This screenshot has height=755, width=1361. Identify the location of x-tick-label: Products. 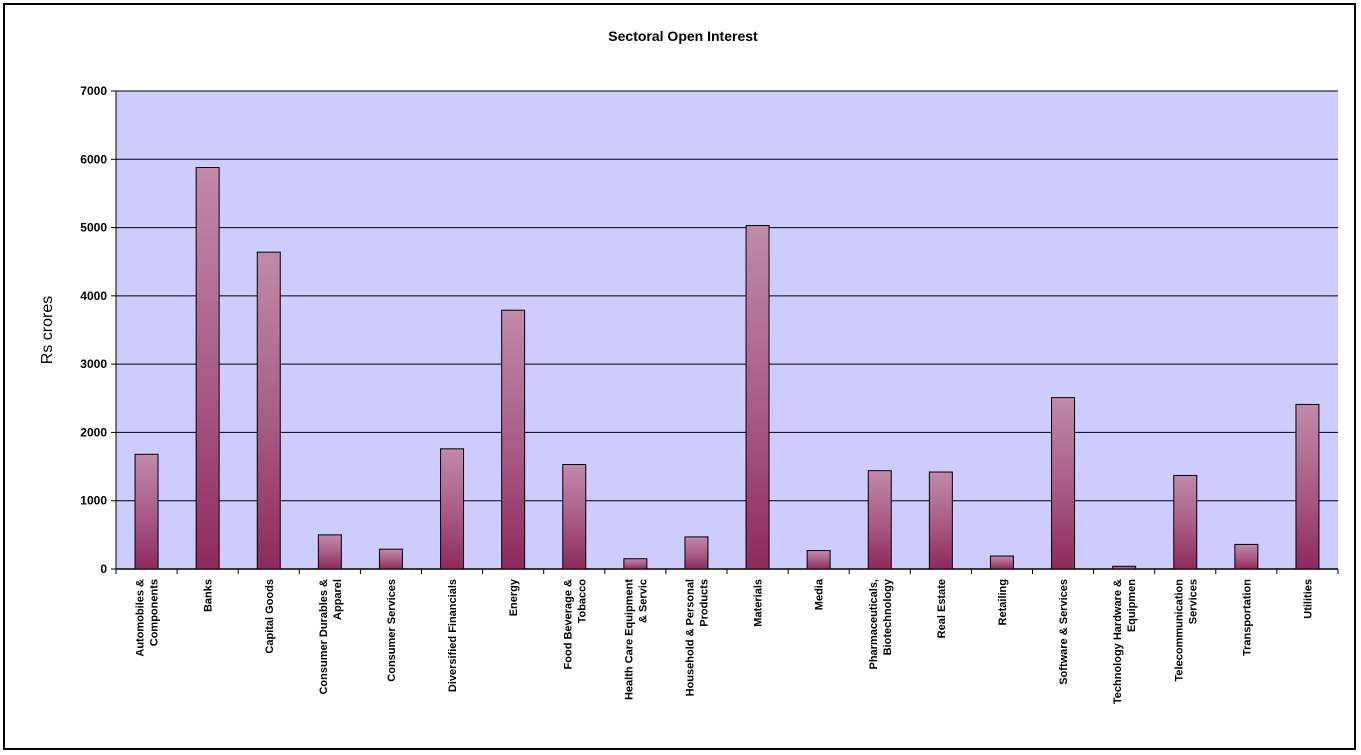
(704, 603).